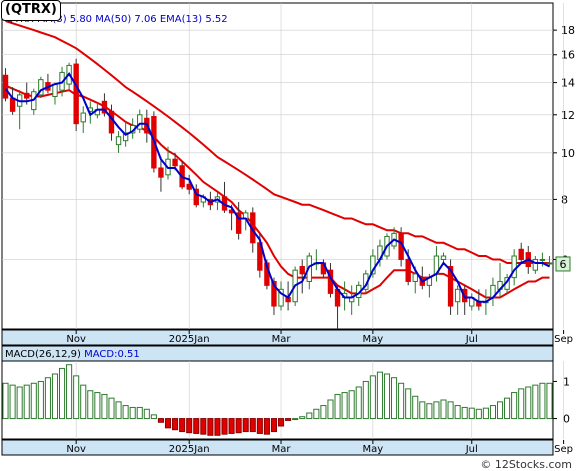 This screenshot has width=580, height=471. What do you see at coordinates (563, 264) in the screenshot?
I see `current-price-tag` at bounding box center [563, 264].